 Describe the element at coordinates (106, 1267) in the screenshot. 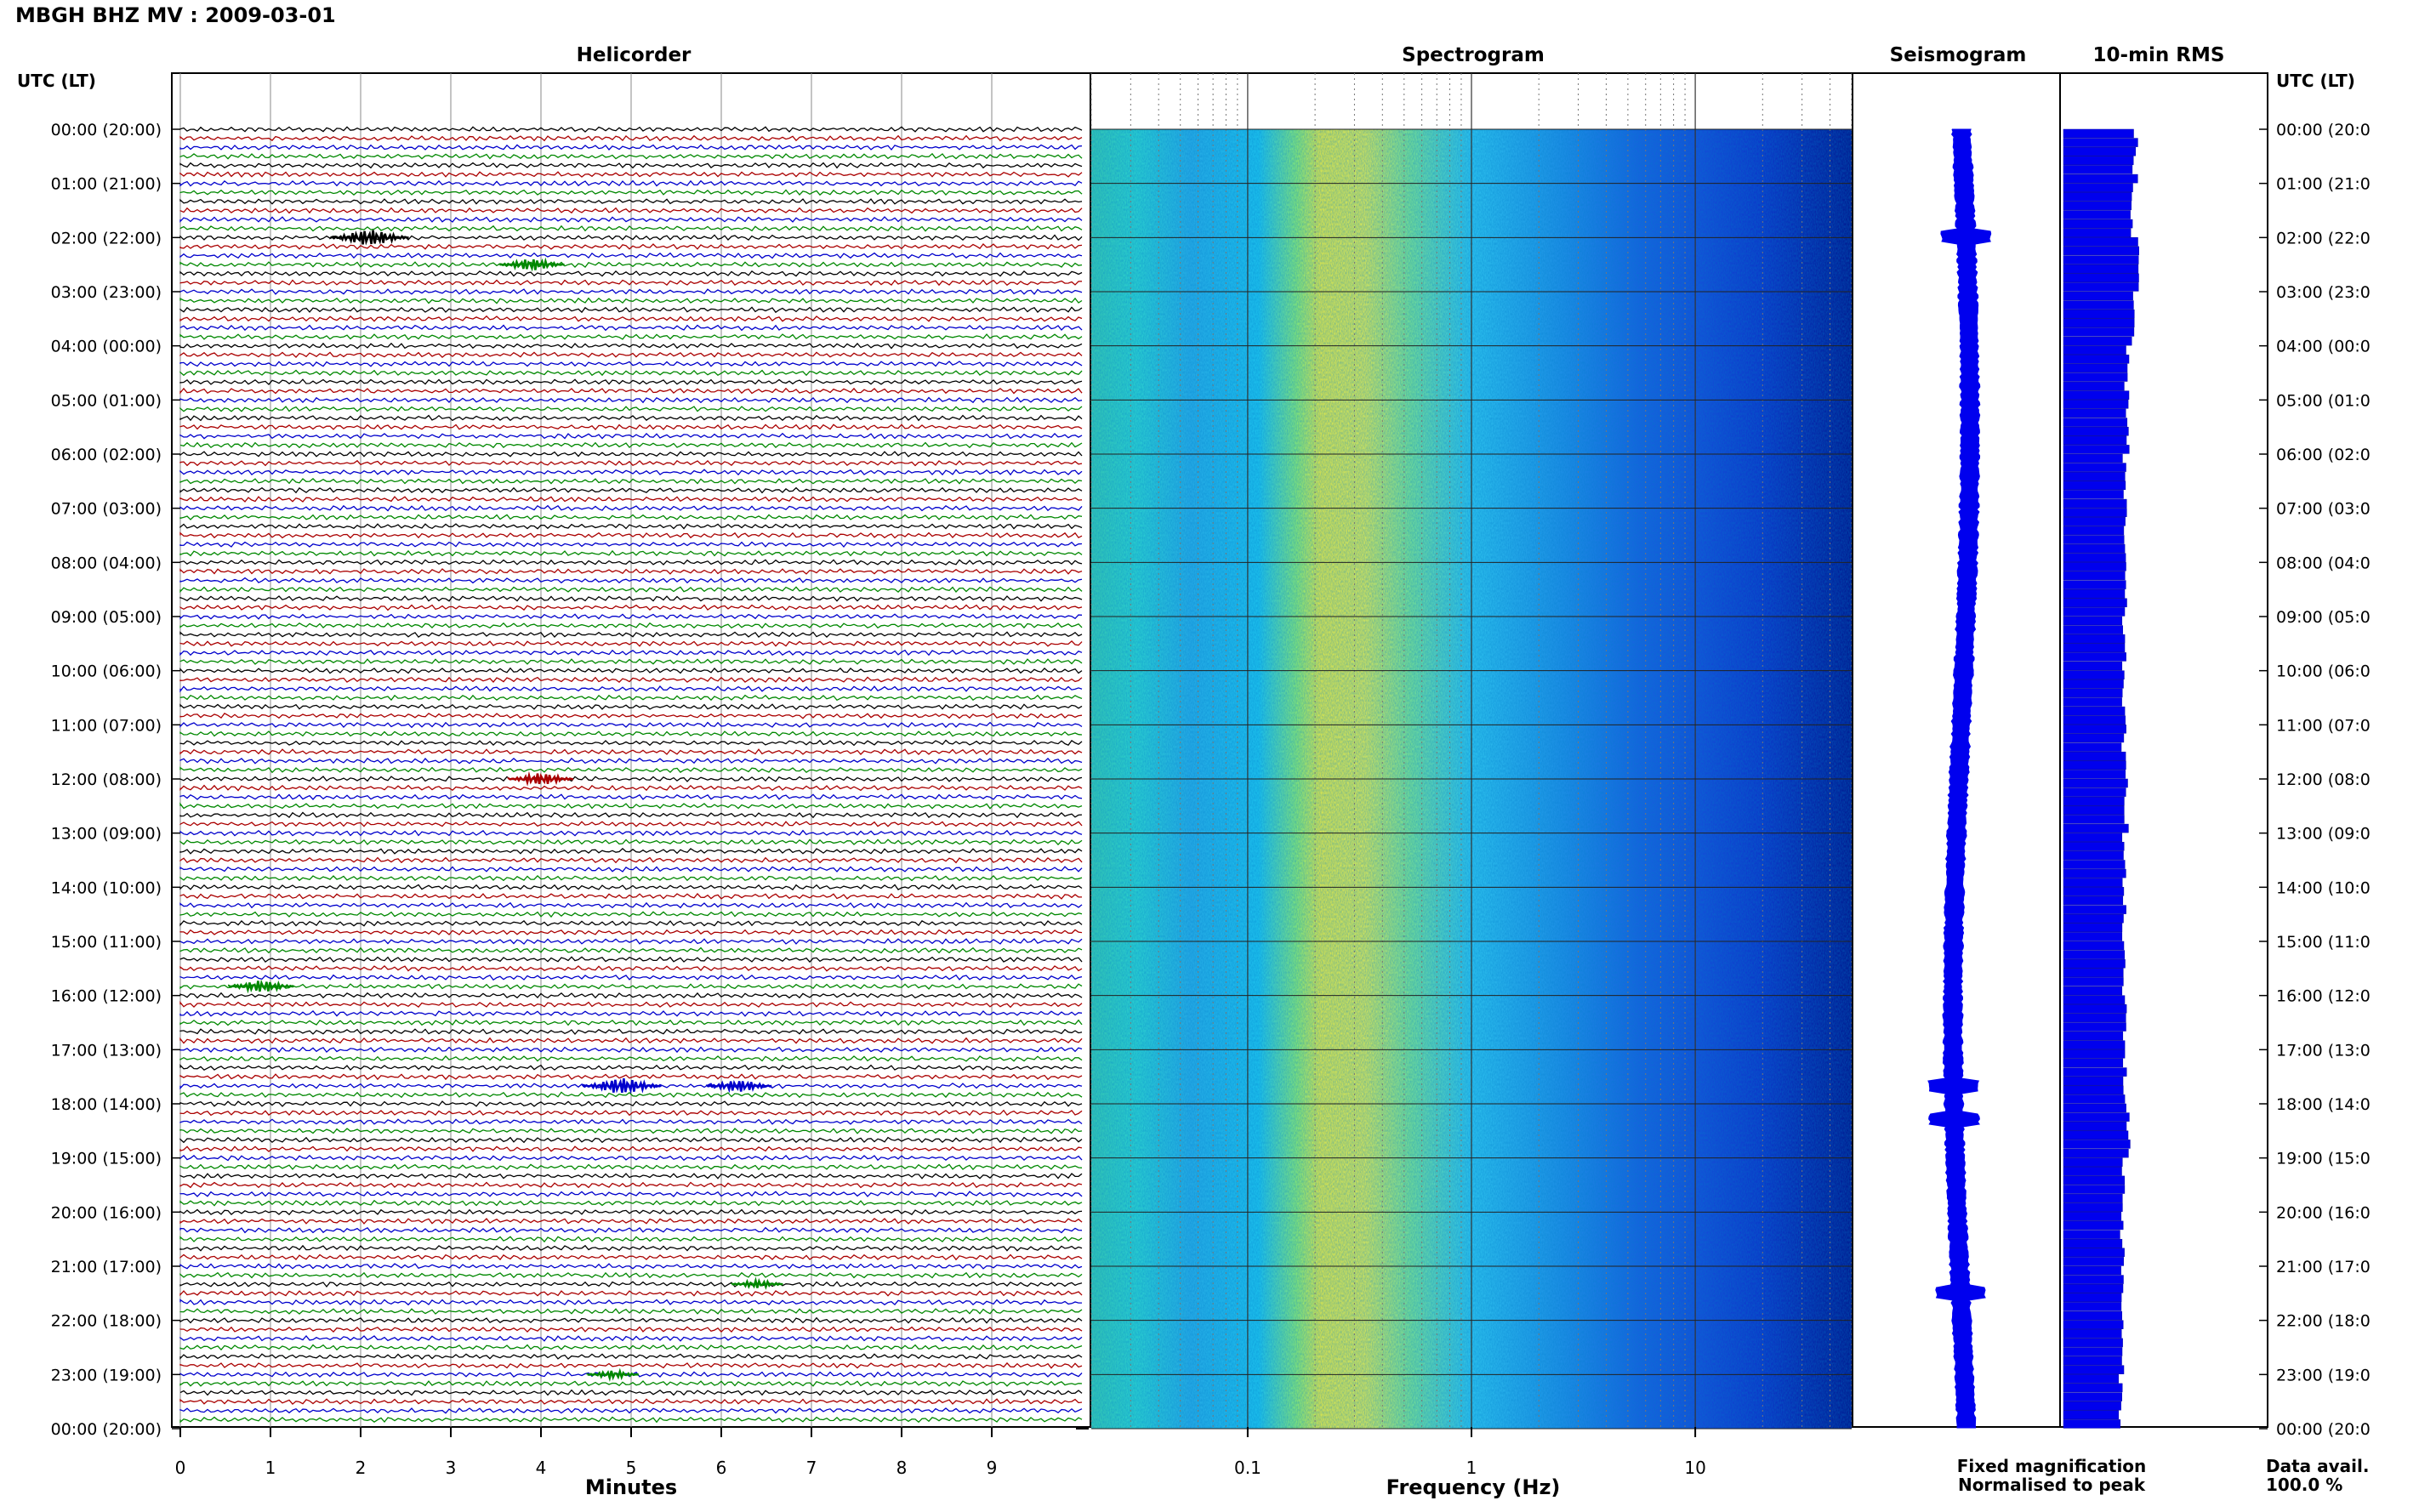

I see `hour-label-left: 21:00 (17:00)` at that location.